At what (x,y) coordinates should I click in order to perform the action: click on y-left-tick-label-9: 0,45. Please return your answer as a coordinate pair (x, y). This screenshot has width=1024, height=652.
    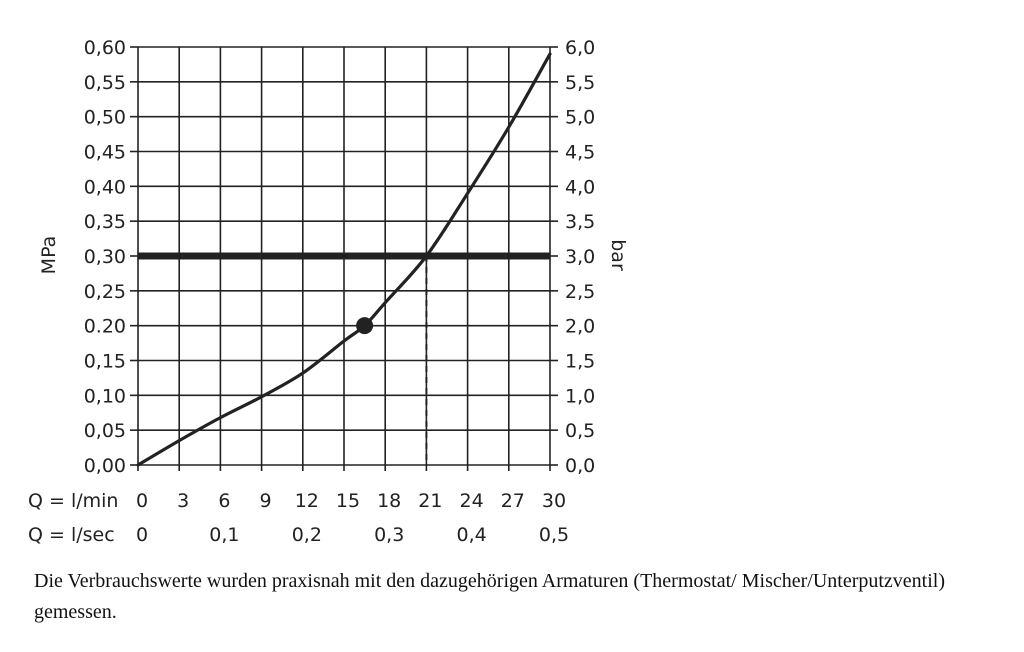
    Looking at the image, I should click on (105, 153).